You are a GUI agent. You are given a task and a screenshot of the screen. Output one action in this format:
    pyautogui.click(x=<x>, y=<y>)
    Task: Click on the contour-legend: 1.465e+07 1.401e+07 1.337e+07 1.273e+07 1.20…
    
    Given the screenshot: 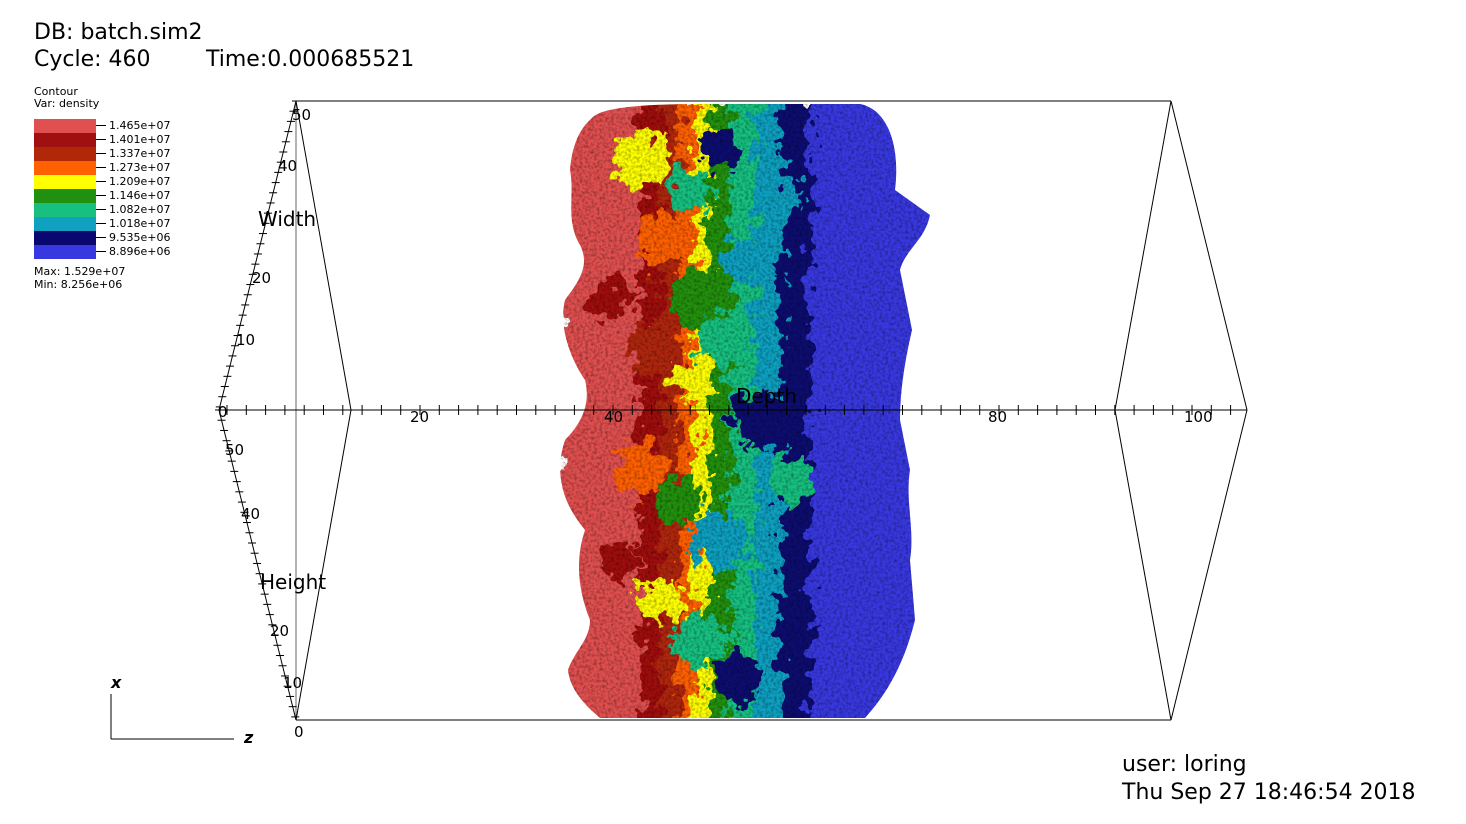 What is the action you would take?
    pyautogui.click(x=109, y=189)
    